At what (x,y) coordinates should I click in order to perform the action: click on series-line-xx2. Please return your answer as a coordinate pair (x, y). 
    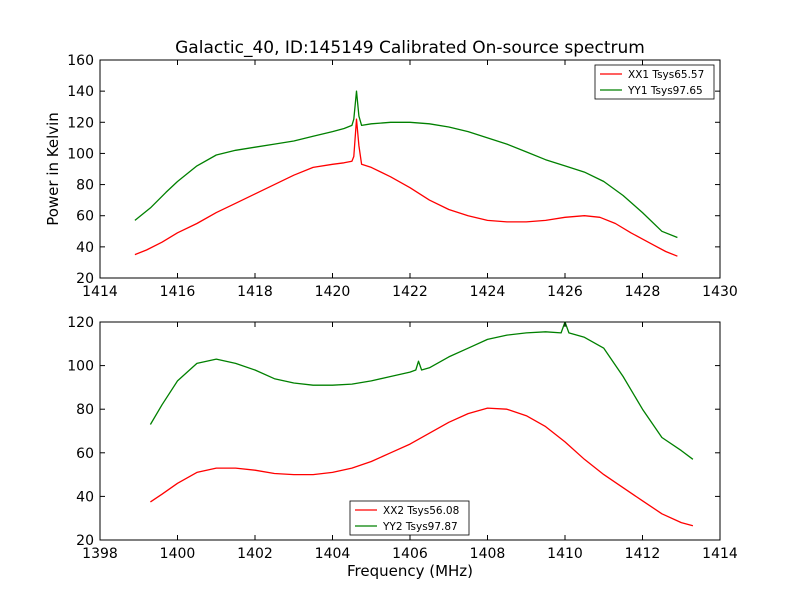
    Looking at the image, I should click on (422, 467).